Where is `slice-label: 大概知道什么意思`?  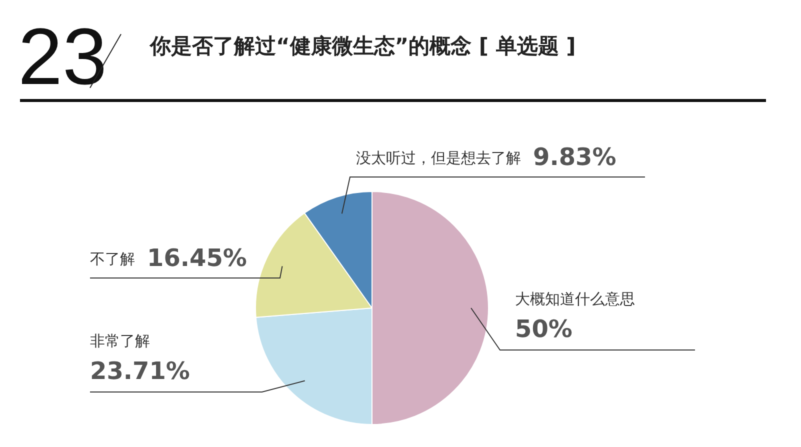
slice-label: 大概知道什么意思 is located at coordinates (575, 299).